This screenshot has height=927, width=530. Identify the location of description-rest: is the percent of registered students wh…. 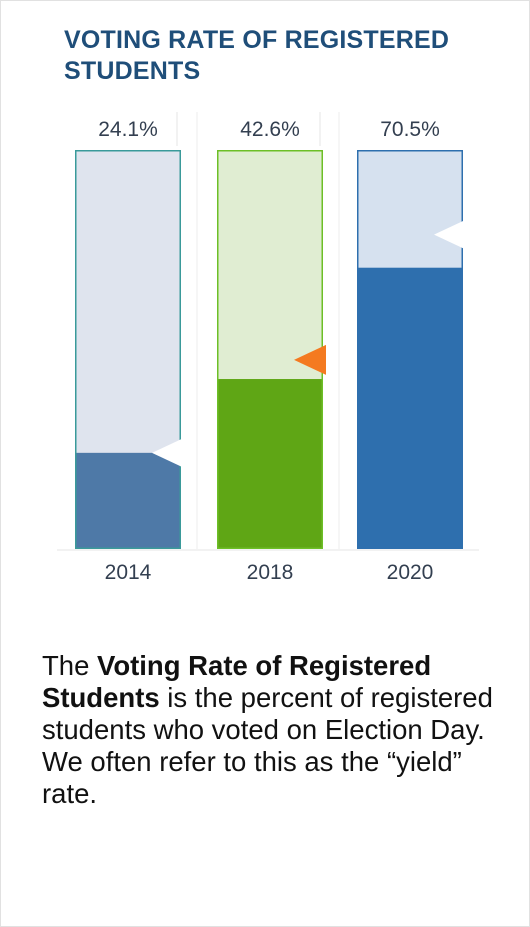
(267, 745).